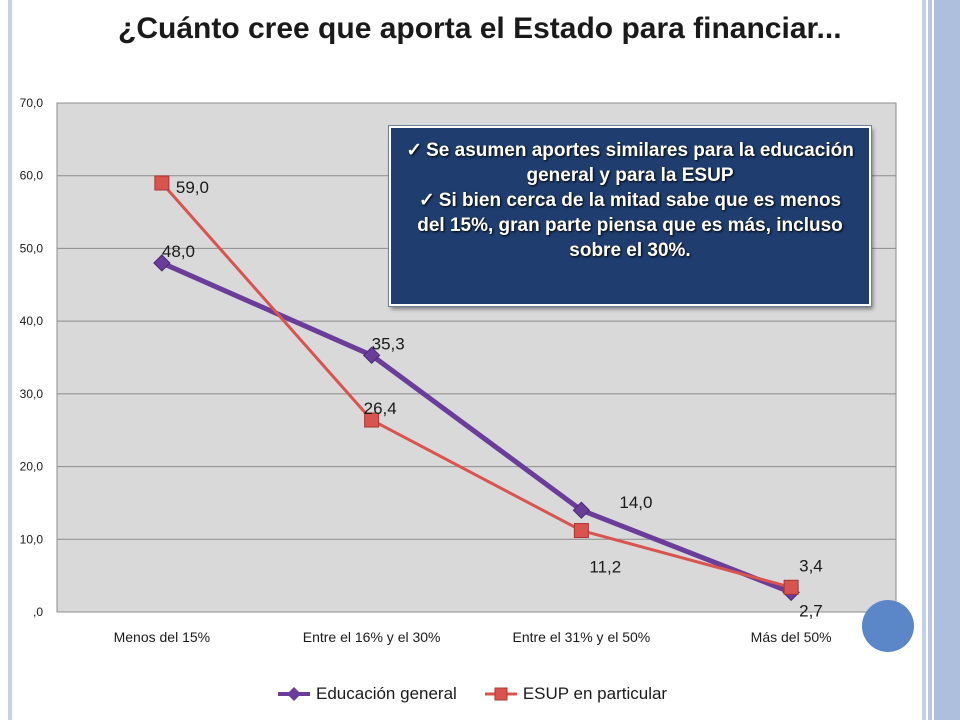 The height and width of the screenshot is (720, 960). I want to click on legend-label-series-2: ESUP en particular, so click(595, 693).